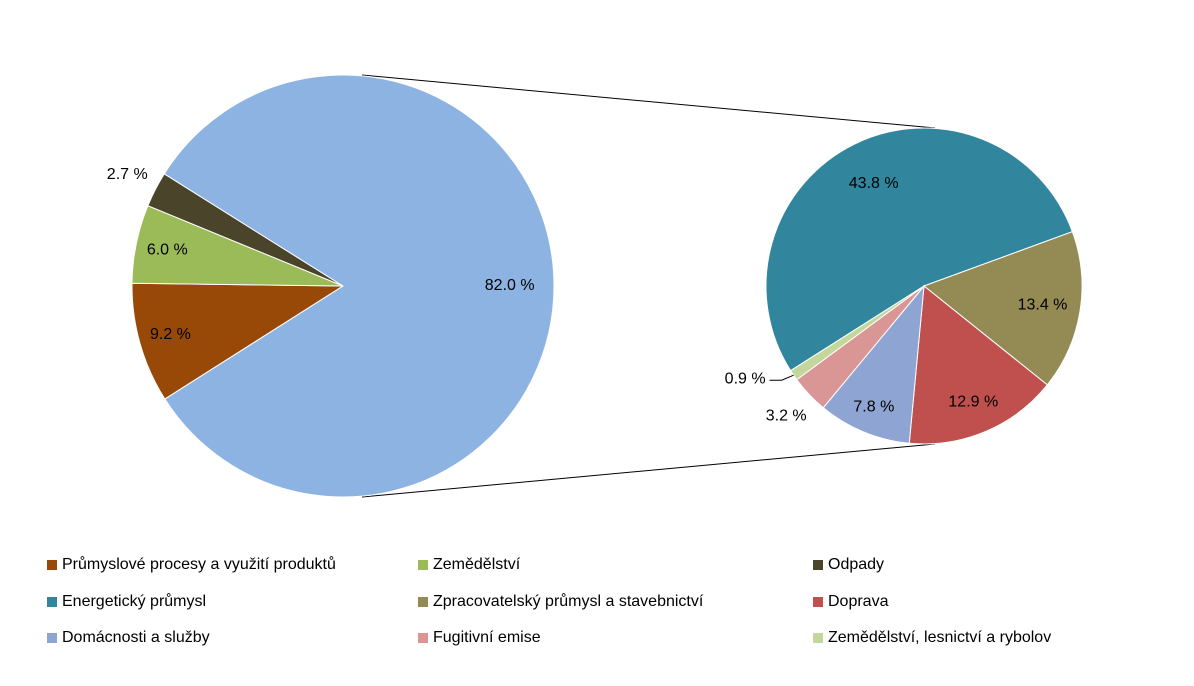  What do you see at coordinates (745, 378) in the screenshot?
I see `data-label: 0.9 %` at bounding box center [745, 378].